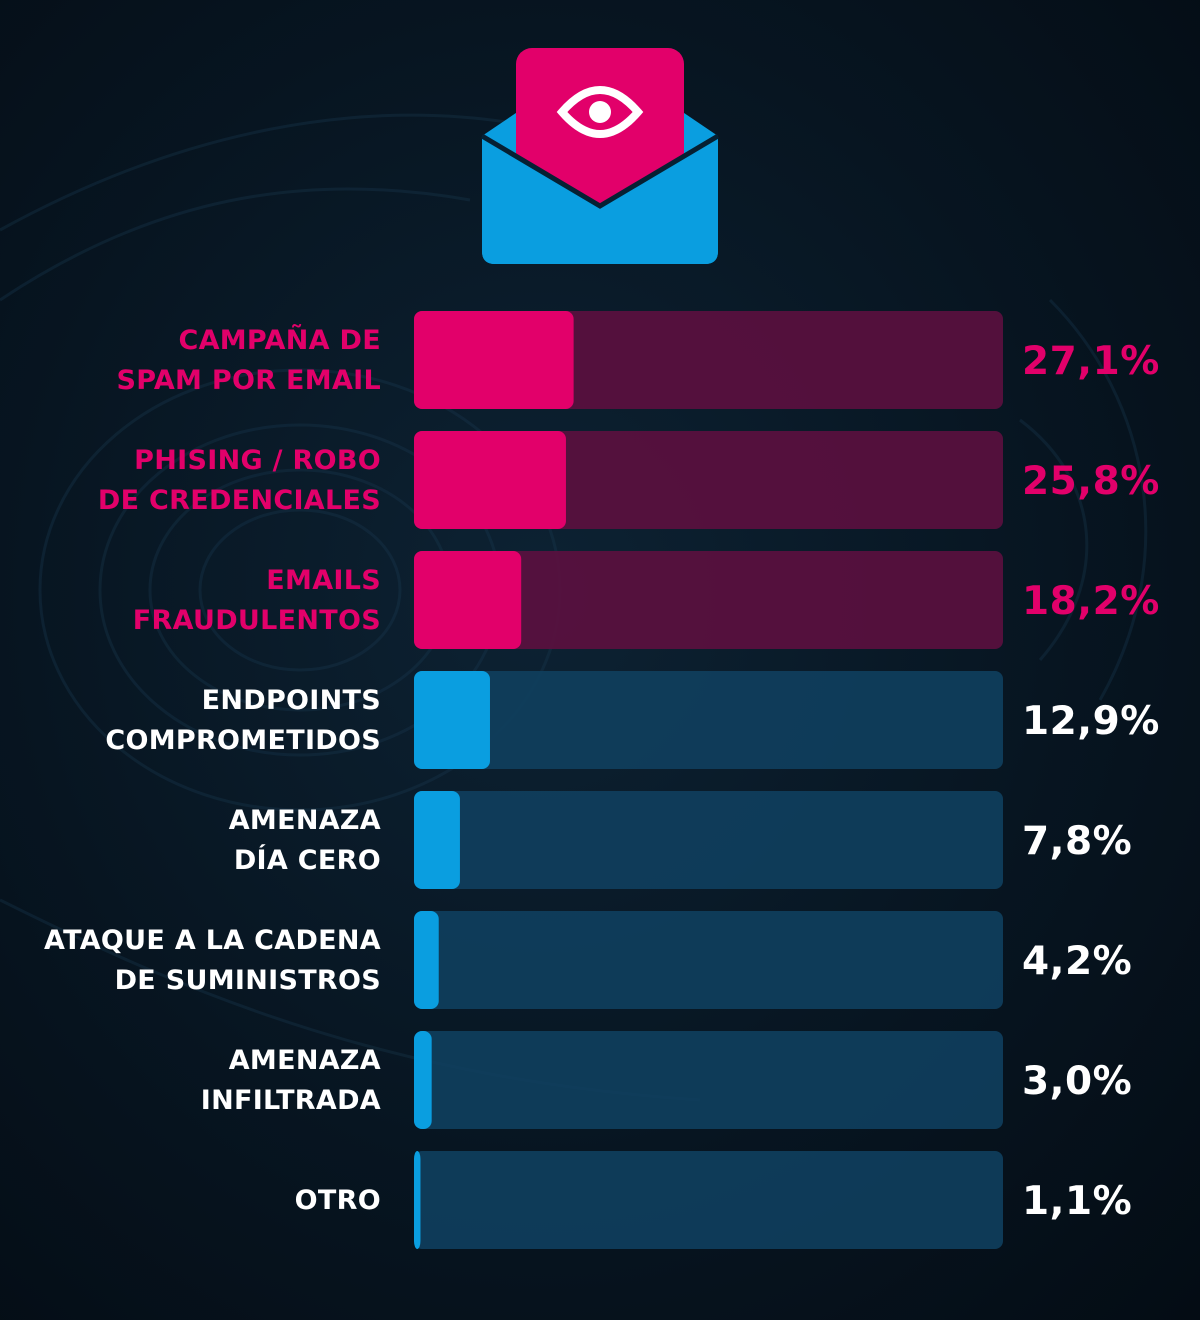  Describe the element at coordinates (291, 1080) in the screenshot. I see `category-label: AMENAZA INFILTRADA` at that location.